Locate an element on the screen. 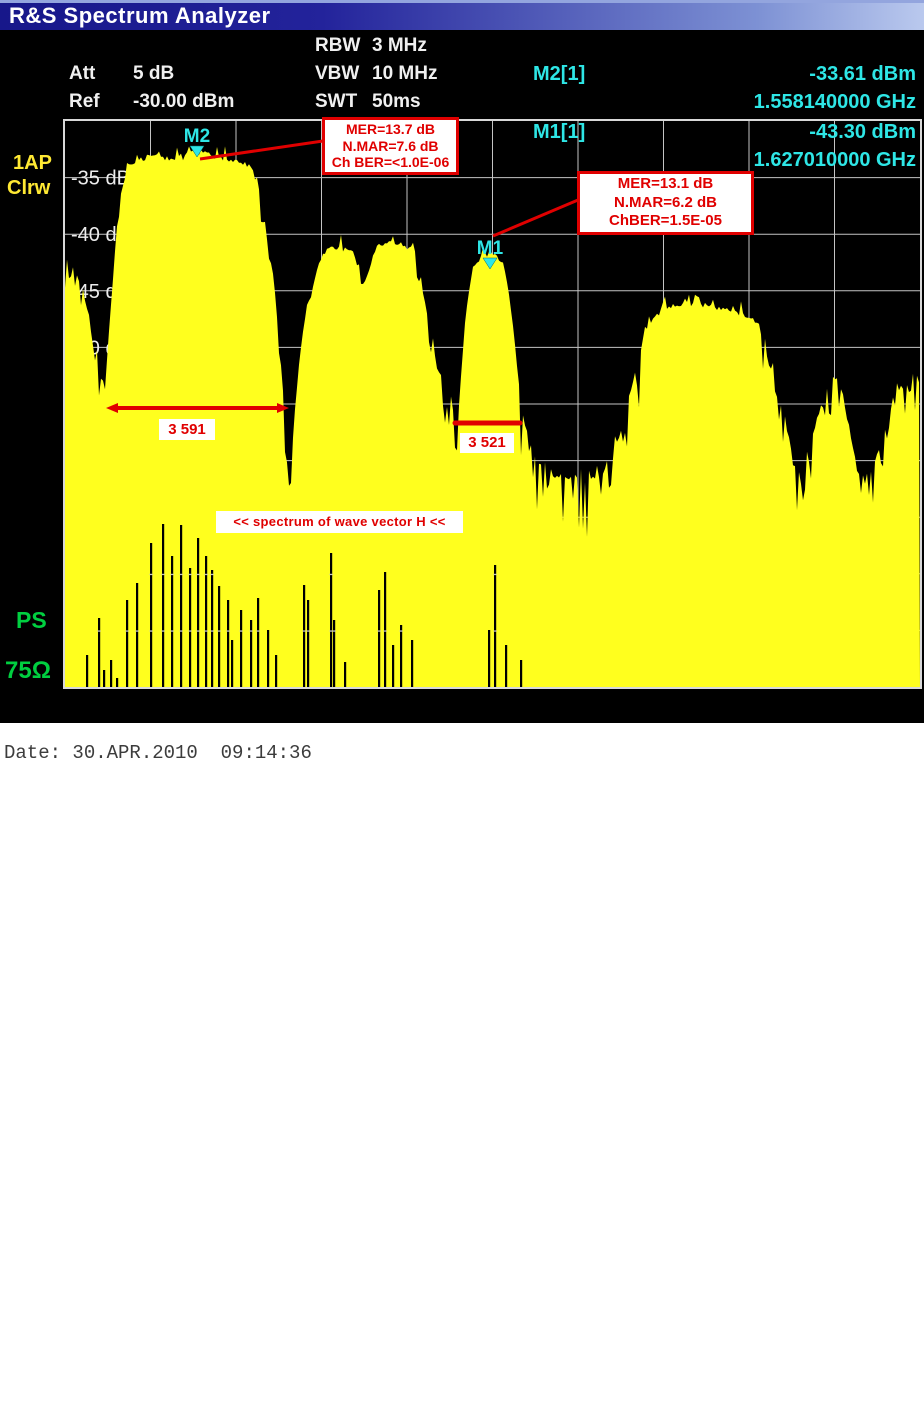 Image resolution: width=924 pixels, height=1409 pixels. att-value: 5 dB is located at coordinates (154, 73).